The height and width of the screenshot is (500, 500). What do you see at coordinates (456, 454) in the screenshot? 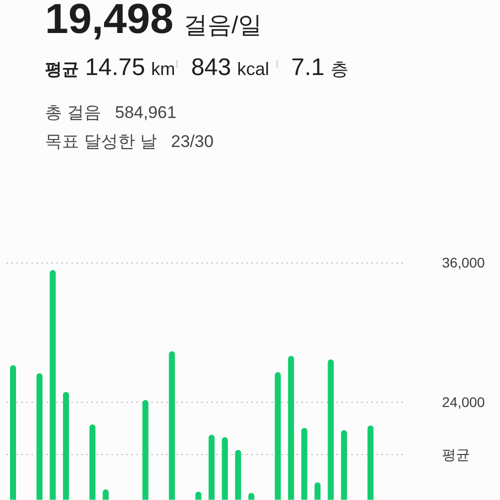
I see `ref-line-label: 평균` at bounding box center [456, 454].